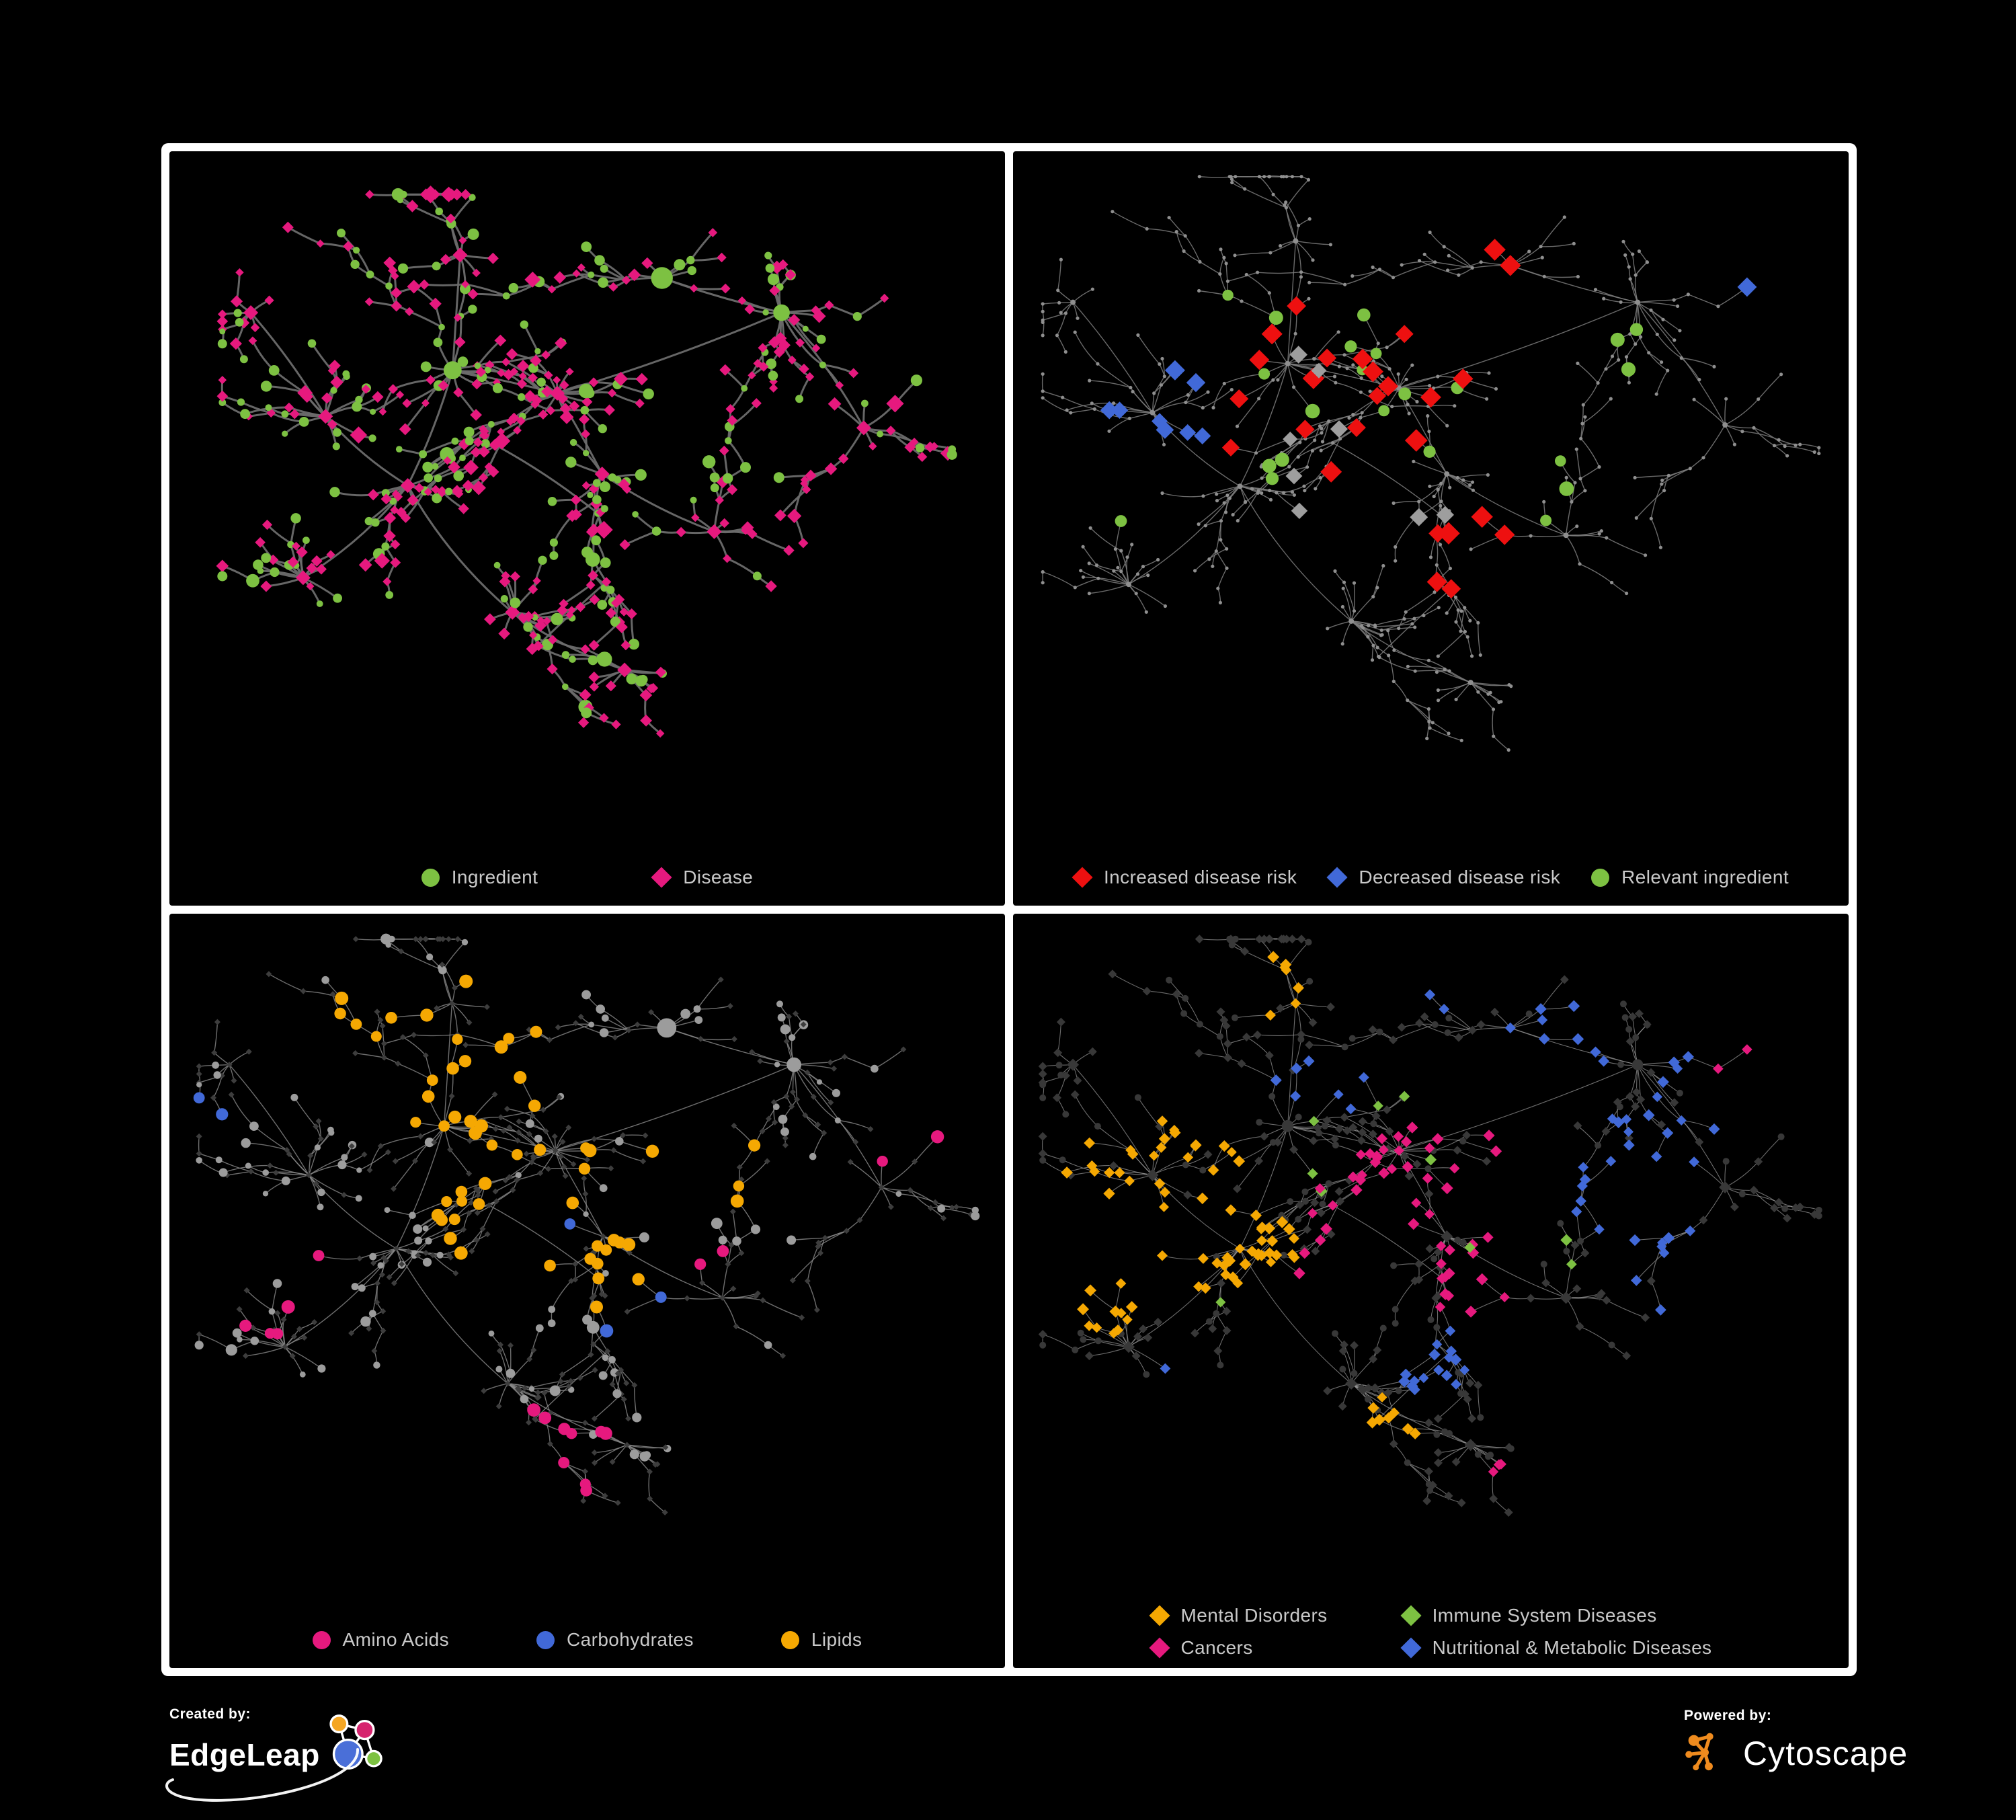 Image resolution: width=2016 pixels, height=1820 pixels. I want to click on network-canvas-nutrient-categories, so click(586, 1224).